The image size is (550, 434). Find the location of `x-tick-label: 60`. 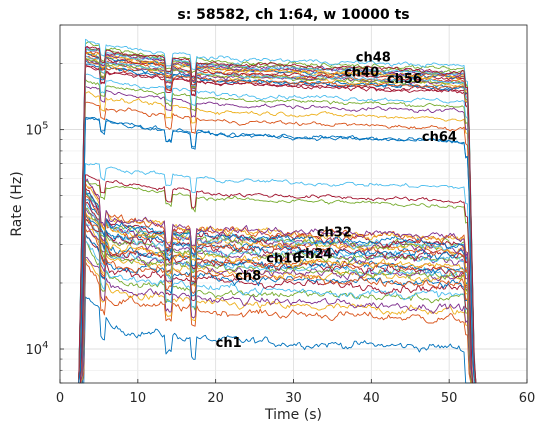

x-tick-label: 60 is located at coordinates (527, 398).